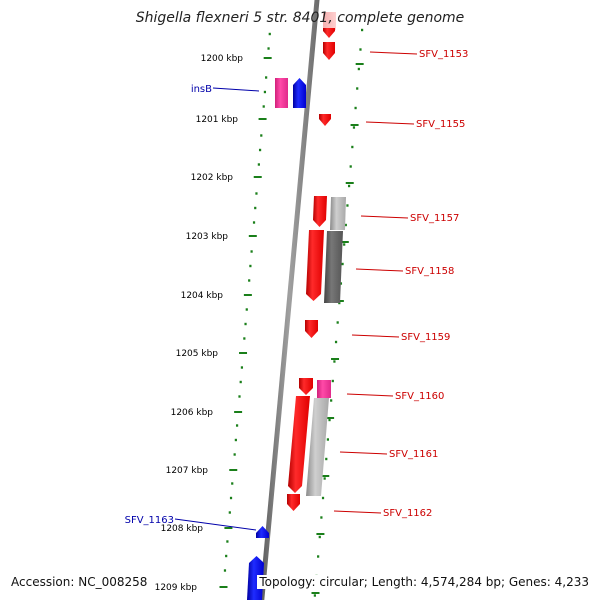  What do you see at coordinates (182, 529) in the screenshot?
I see `scale-label: 1208 kbp` at bounding box center [182, 529].